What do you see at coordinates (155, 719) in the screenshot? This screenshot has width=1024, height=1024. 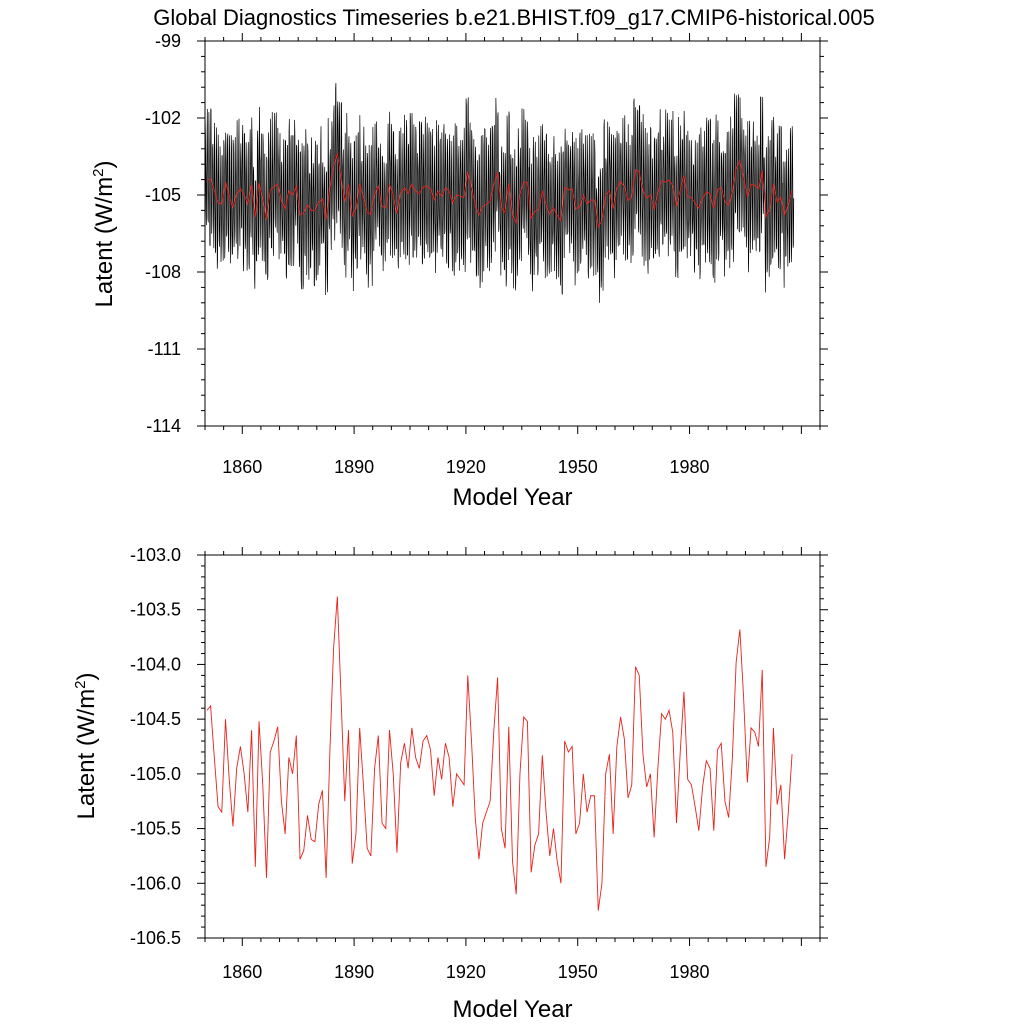 I see `y-tick-label: -104.5` at bounding box center [155, 719].